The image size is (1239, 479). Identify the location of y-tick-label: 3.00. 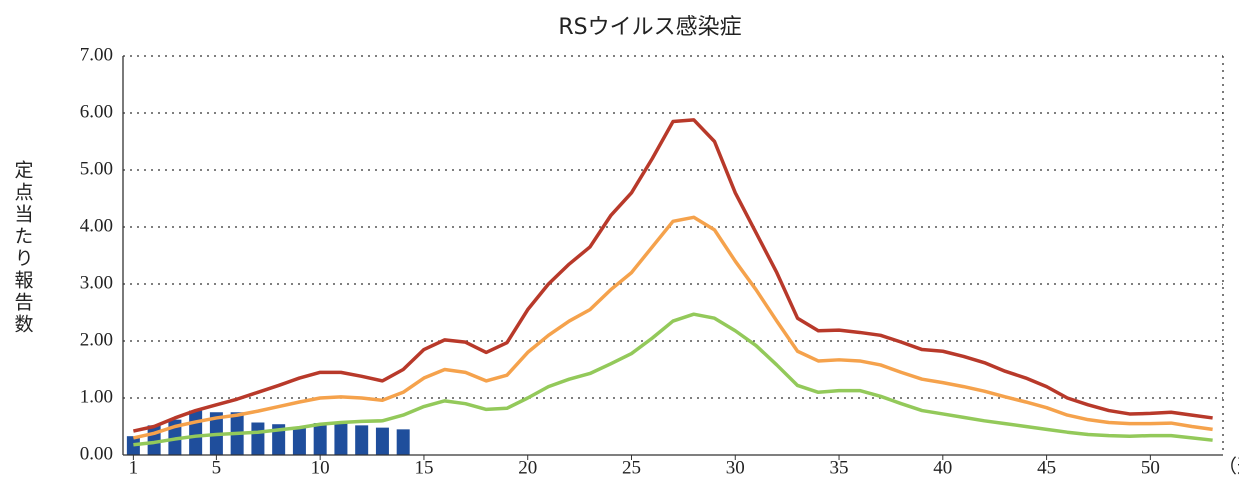
(96, 282).